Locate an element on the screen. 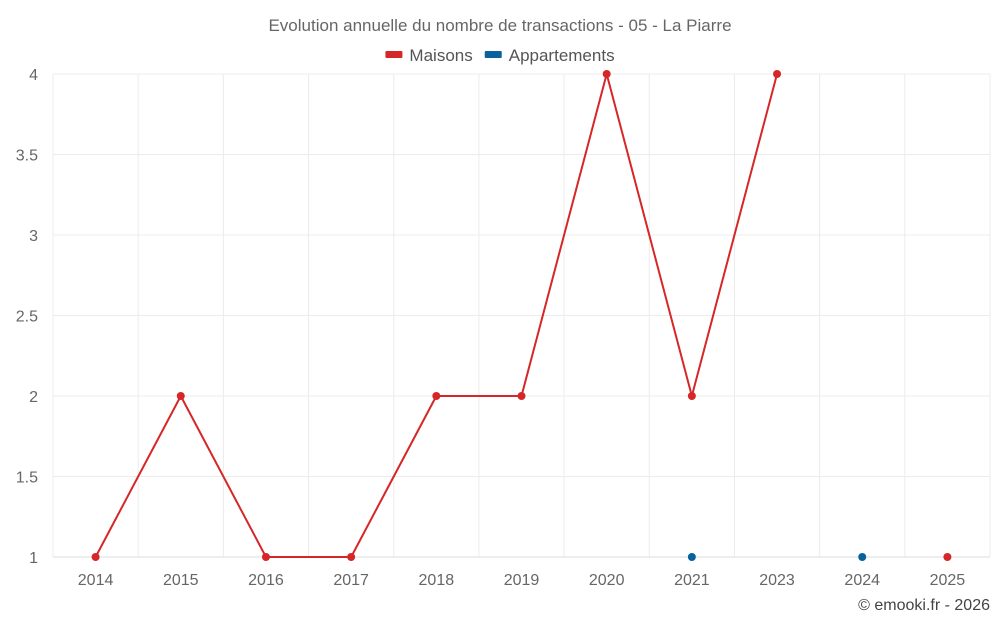  y-tick-label: 3.5 is located at coordinates (27, 156).